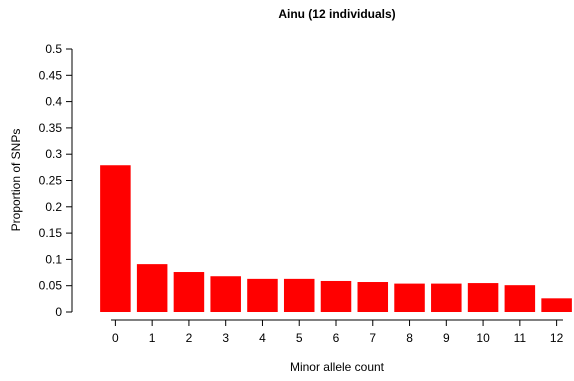 The width and height of the screenshot is (574, 381). I want to click on y-tick-label-0.5: 0.5, so click(53, 49).